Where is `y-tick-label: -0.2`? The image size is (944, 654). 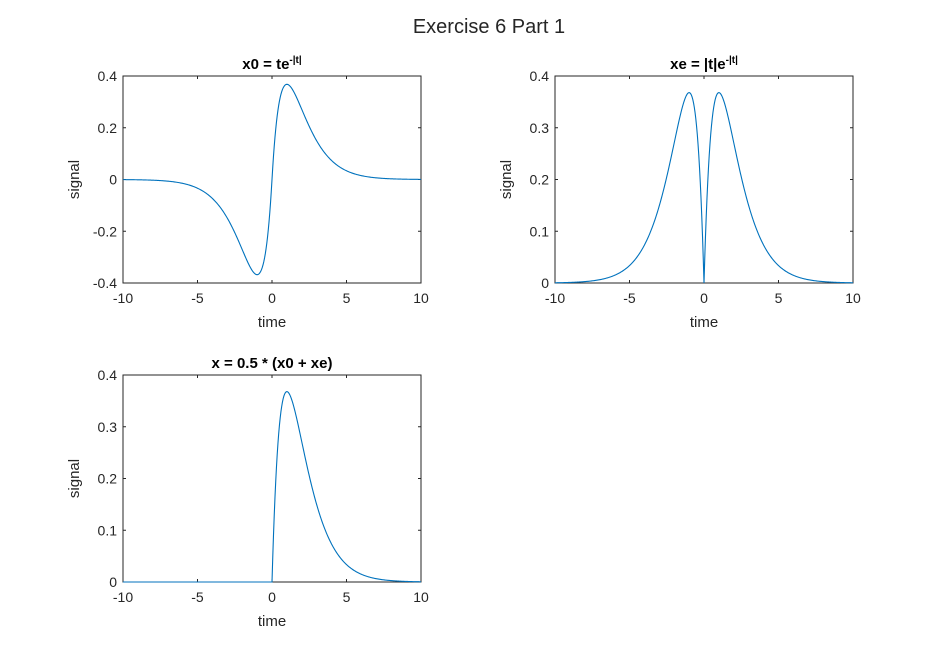
y-tick-label: -0.2 is located at coordinates (105, 231).